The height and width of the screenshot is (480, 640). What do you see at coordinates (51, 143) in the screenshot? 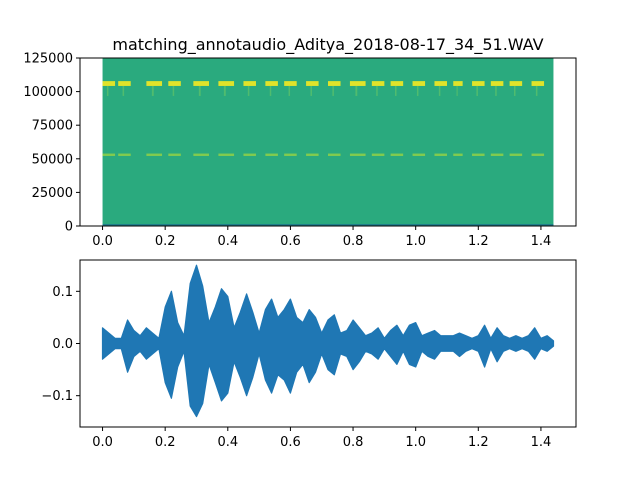
I see `spectrogram-y-axis: 0 25000 50000 75000 100000 125000` at bounding box center [51, 143].